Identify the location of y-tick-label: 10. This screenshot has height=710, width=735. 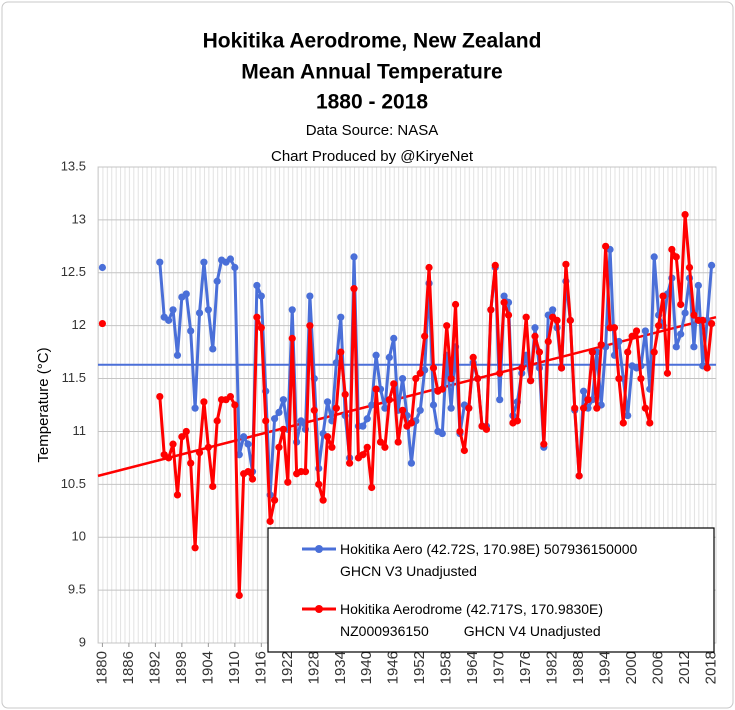
(79, 536).